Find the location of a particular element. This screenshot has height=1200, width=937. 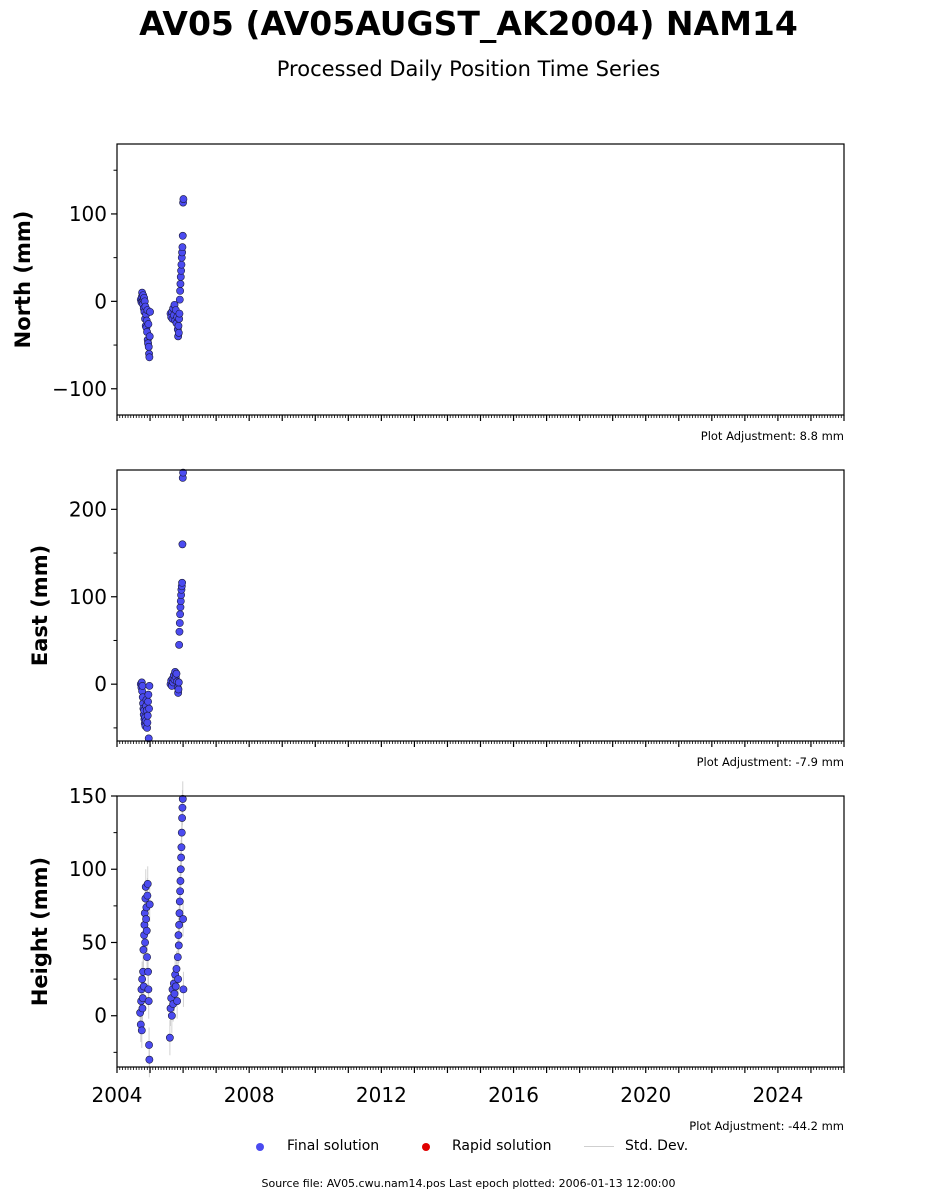

north-mm-axis-label: North (mm) is located at coordinates (23, 280).